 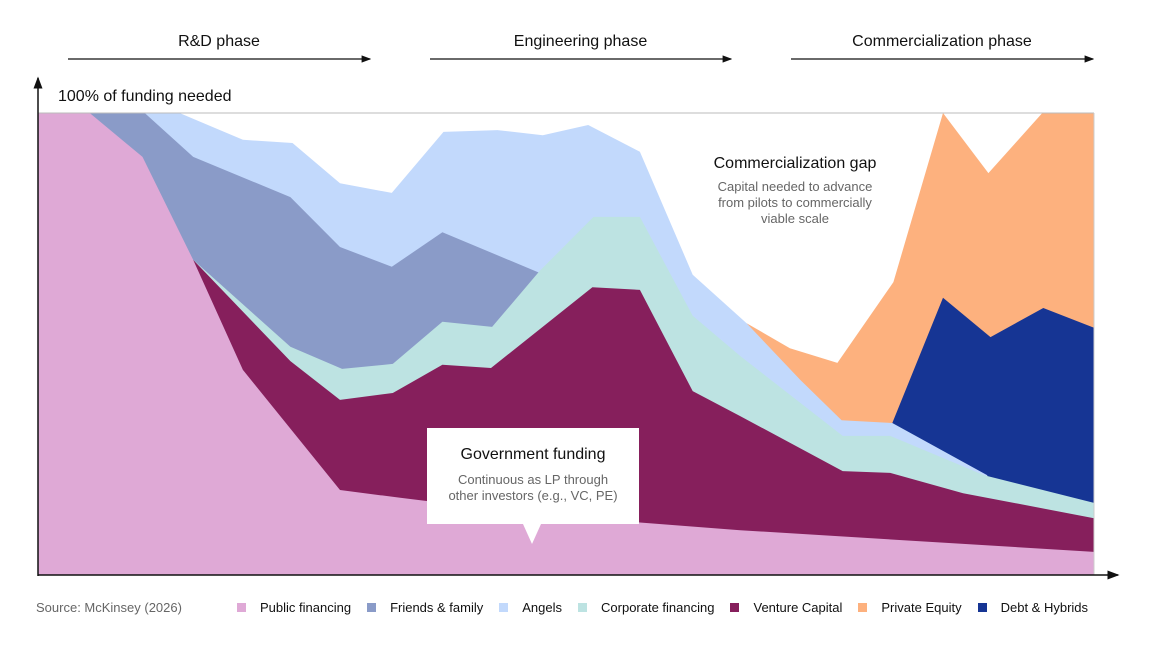 I want to click on gov-text-2: other investors (e.g., VC, PE), so click(x=533, y=495).